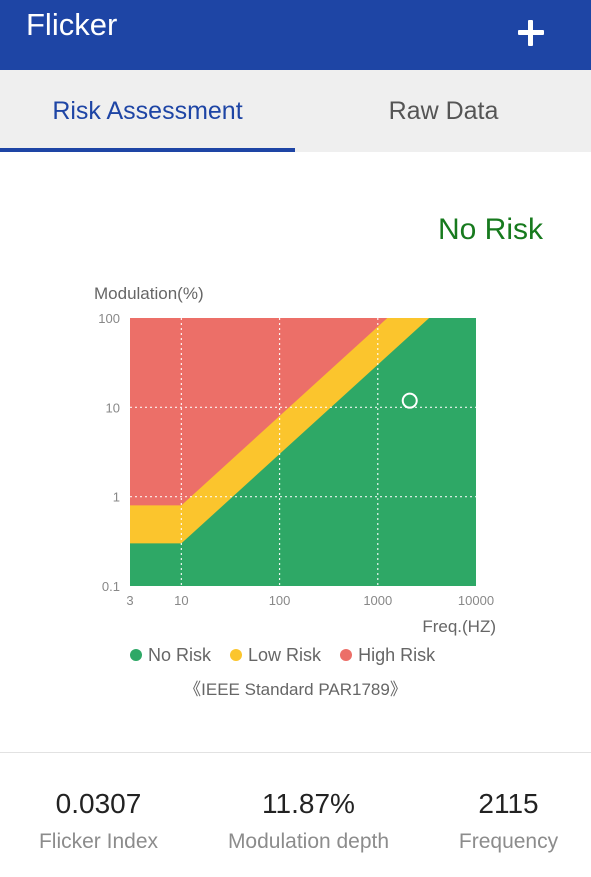 This screenshot has width=591, height=877. I want to click on legend-item-low-risk: Low Risk, so click(275, 655).